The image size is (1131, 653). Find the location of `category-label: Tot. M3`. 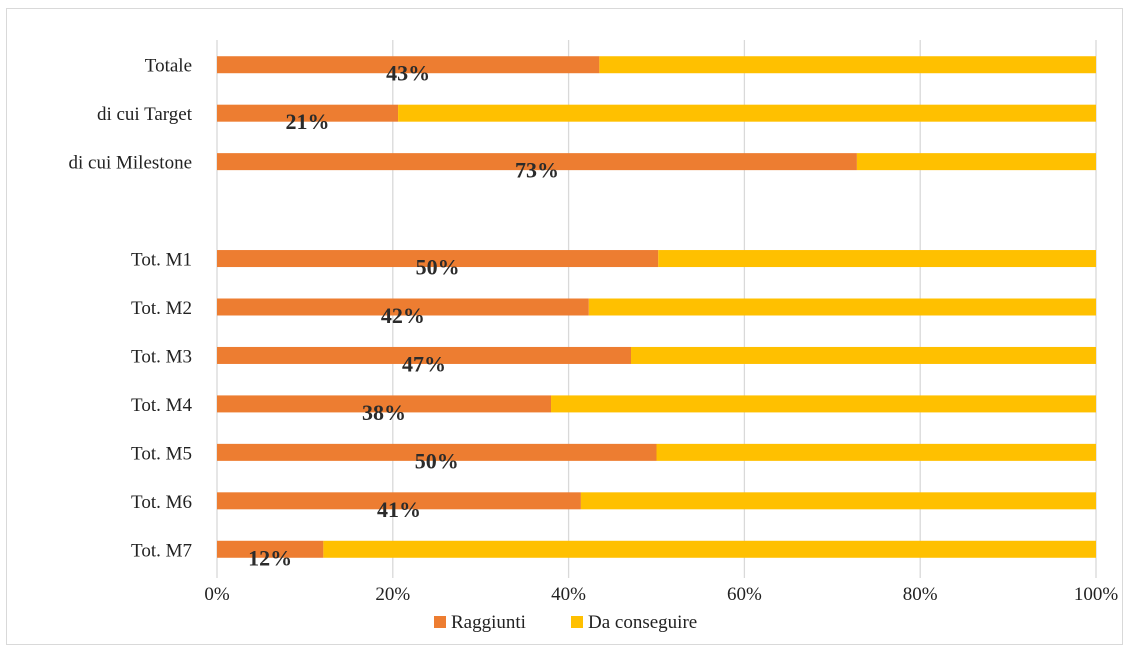

category-label: Tot. M3 is located at coordinates (161, 356).